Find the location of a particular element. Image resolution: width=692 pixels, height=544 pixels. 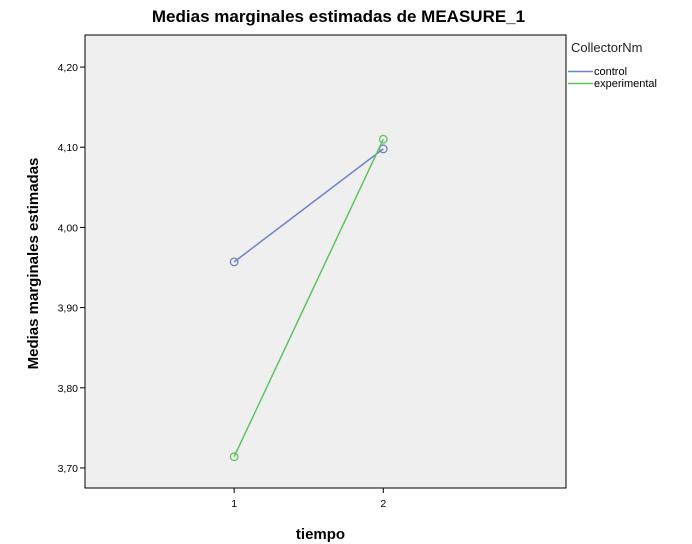

y-axis-label: Medias marginales estimadas is located at coordinates (33, 264).